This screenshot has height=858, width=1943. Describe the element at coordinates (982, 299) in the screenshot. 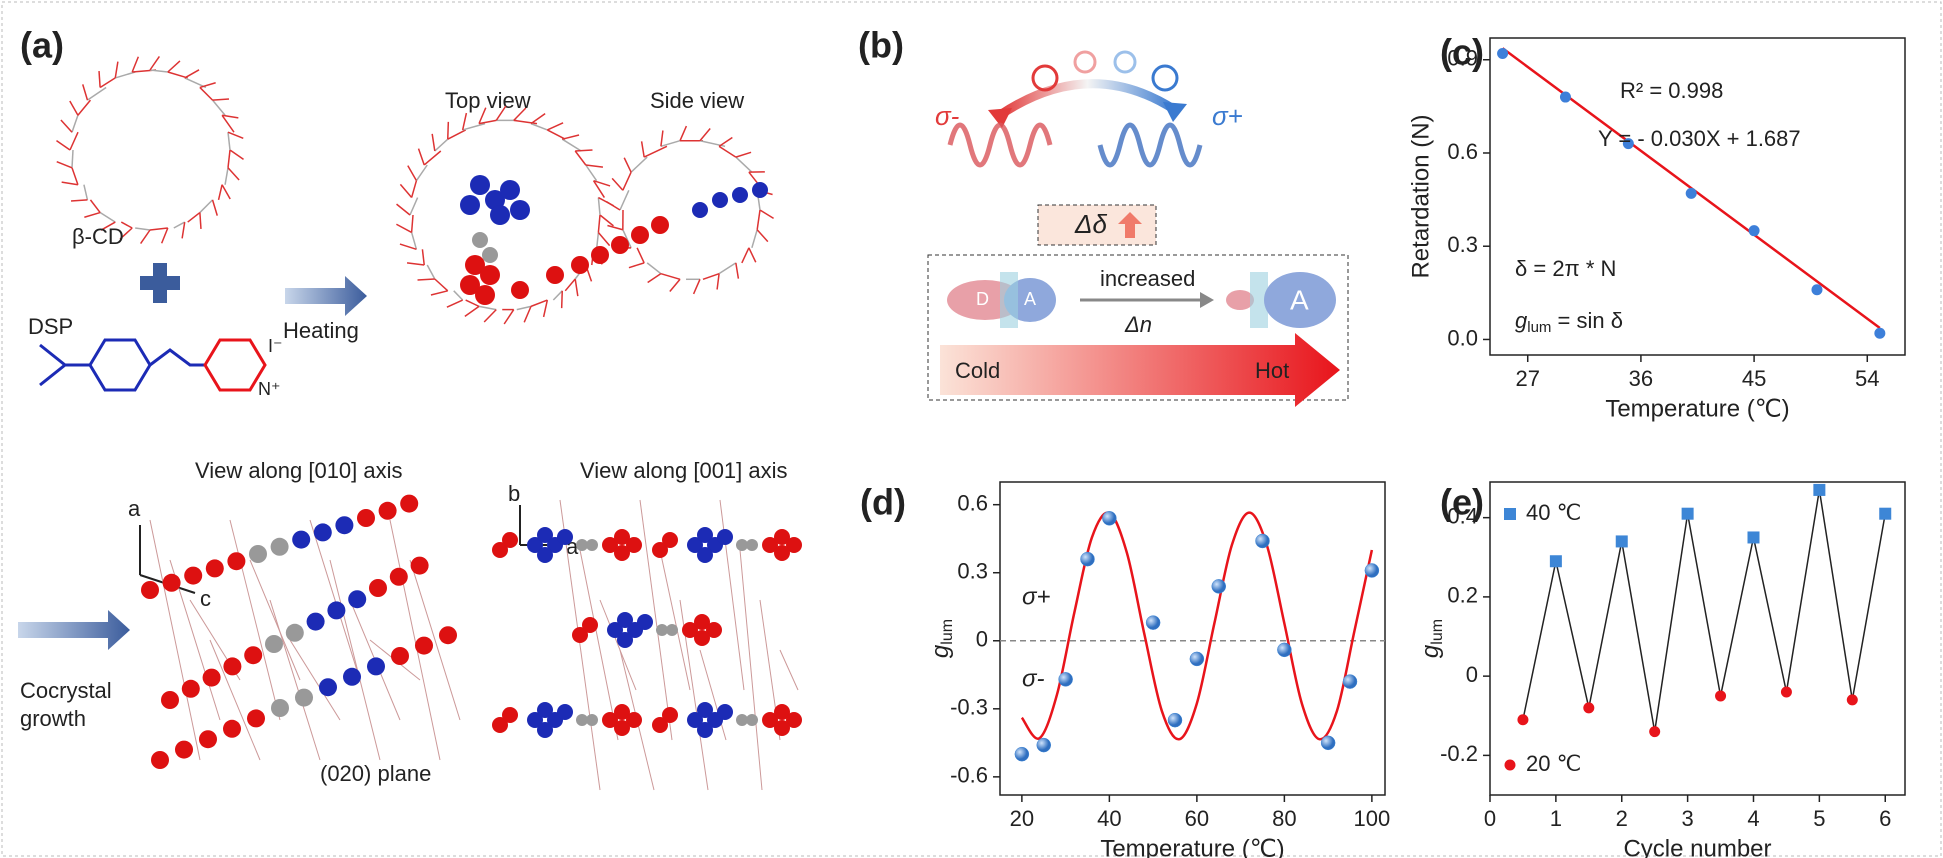

I see `label: D` at that location.